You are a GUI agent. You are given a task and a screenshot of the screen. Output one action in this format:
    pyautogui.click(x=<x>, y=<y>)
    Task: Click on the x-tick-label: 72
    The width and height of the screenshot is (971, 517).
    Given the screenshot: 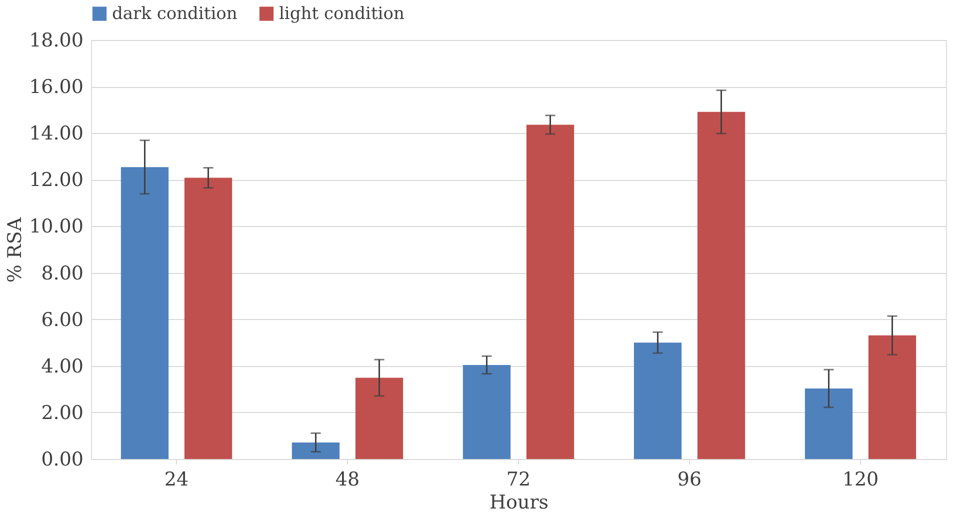 What is the action you would take?
    pyautogui.click(x=518, y=479)
    